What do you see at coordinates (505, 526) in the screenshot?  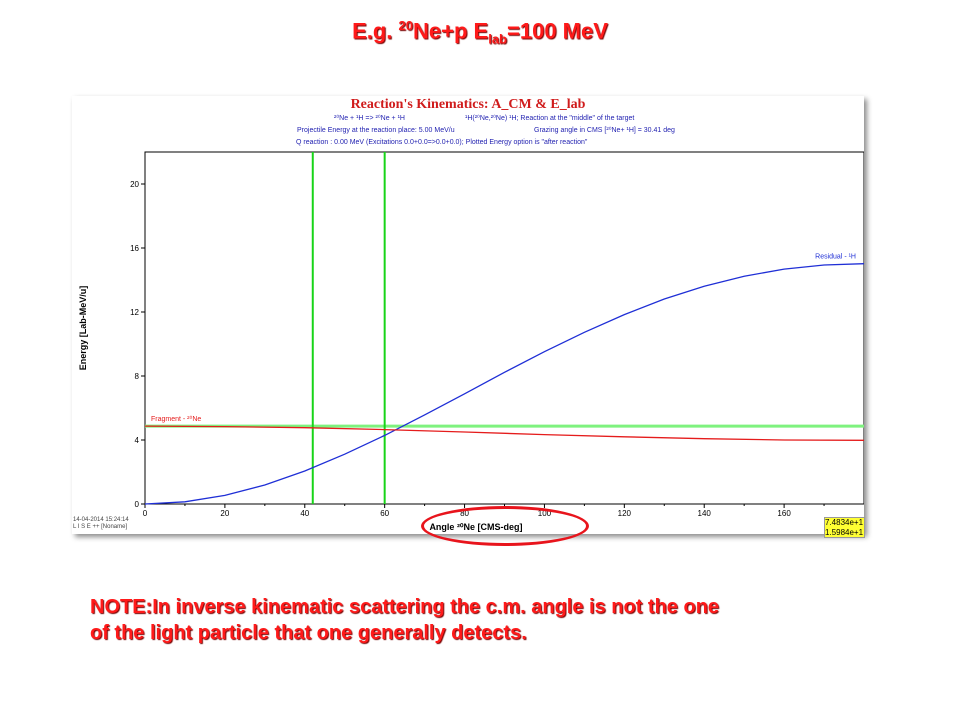 I see `axis-highlight-oval` at bounding box center [505, 526].